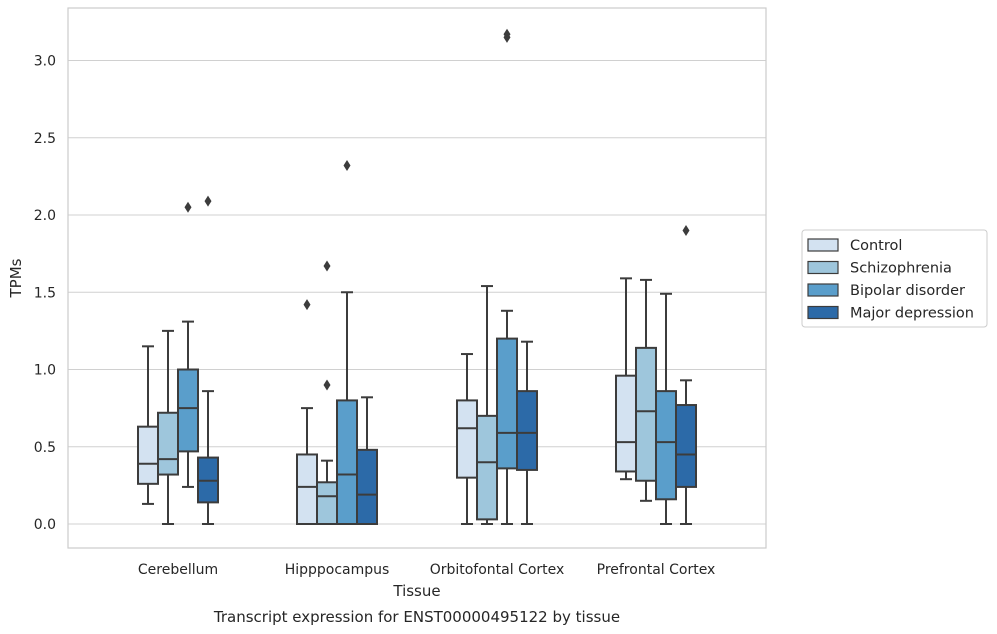  What do you see at coordinates (416, 591) in the screenshot?
I see `x-axis-label: Tissue` at bounding box center [416, 591].